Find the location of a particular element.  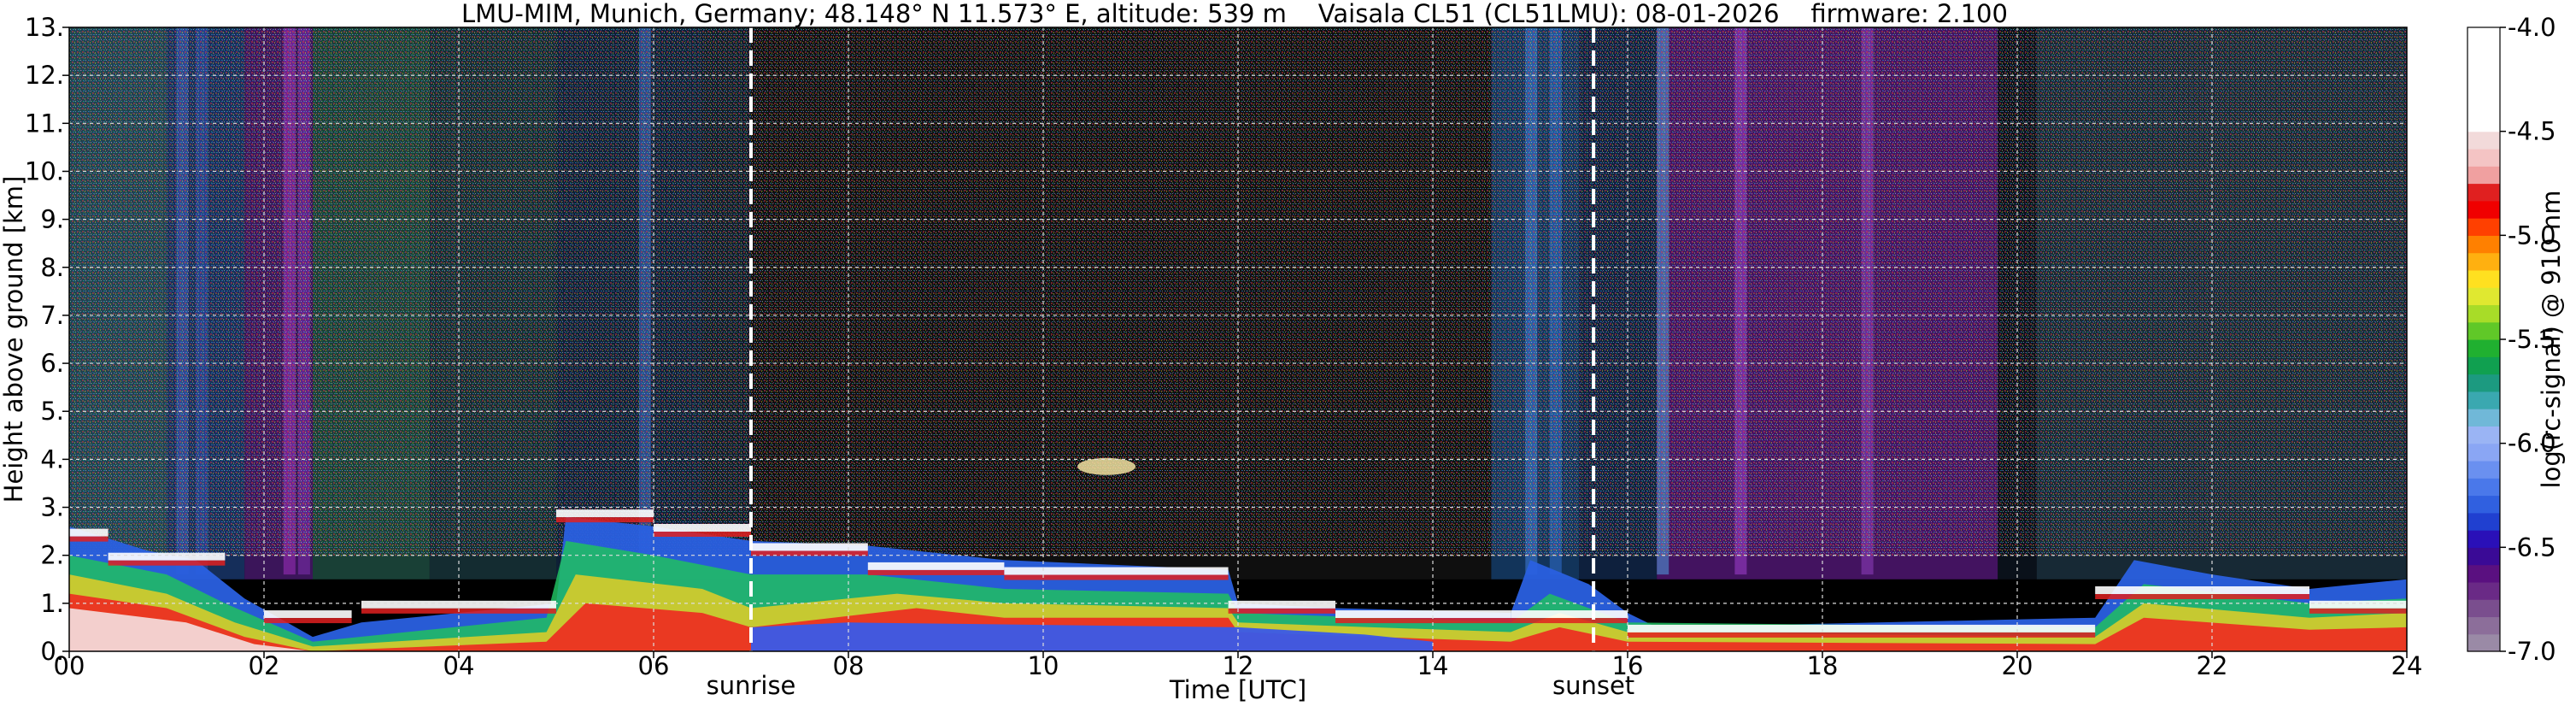

y-tick-label: 13. is located at coordinates (44, 27).